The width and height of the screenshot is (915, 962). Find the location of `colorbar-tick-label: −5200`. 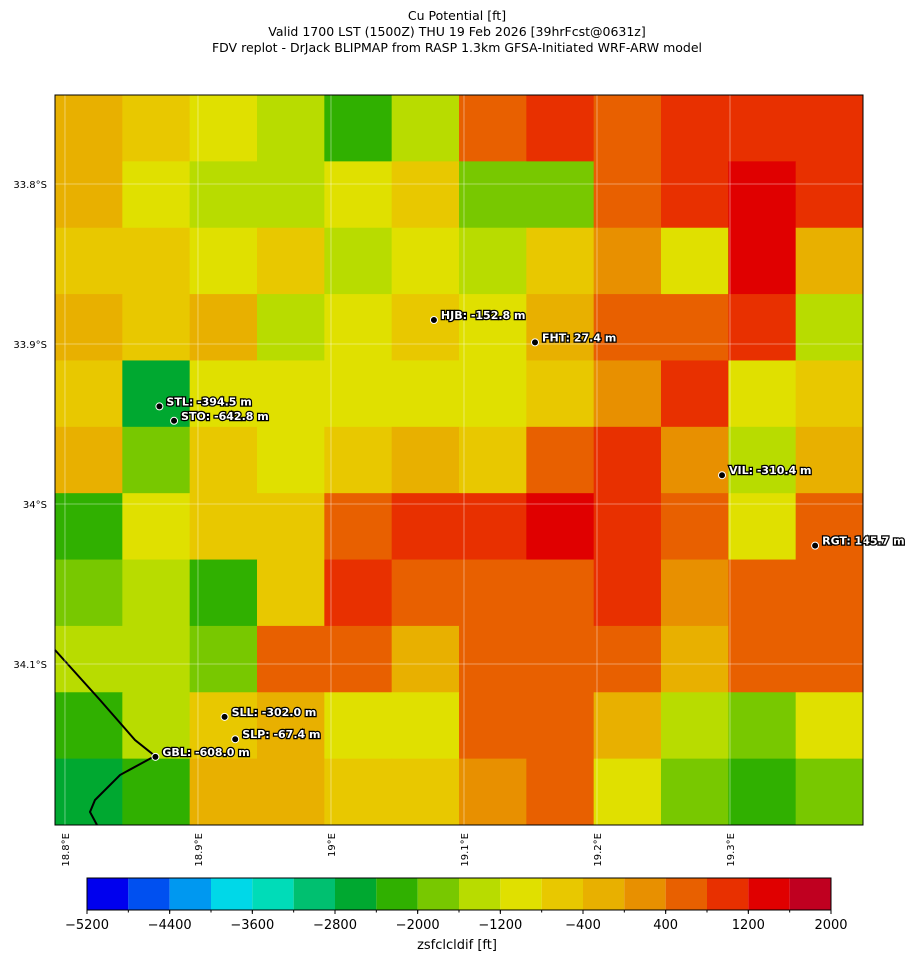

colorbar-tick-label: −5200 is located at coordinates (87, 925).